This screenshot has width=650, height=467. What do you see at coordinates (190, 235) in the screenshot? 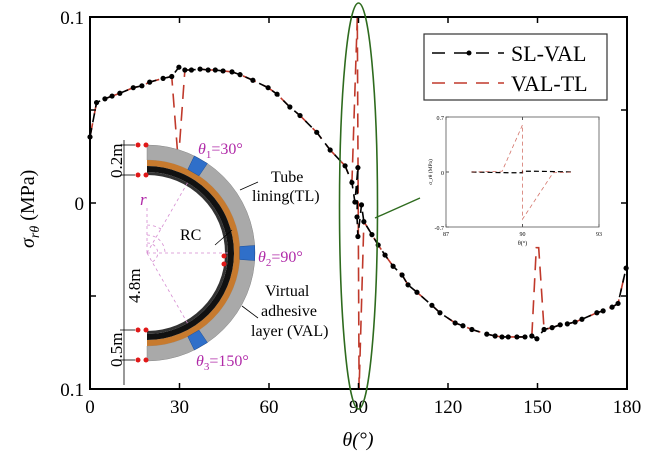
I see `rc-label: RC` at bounding box center [190, 235].